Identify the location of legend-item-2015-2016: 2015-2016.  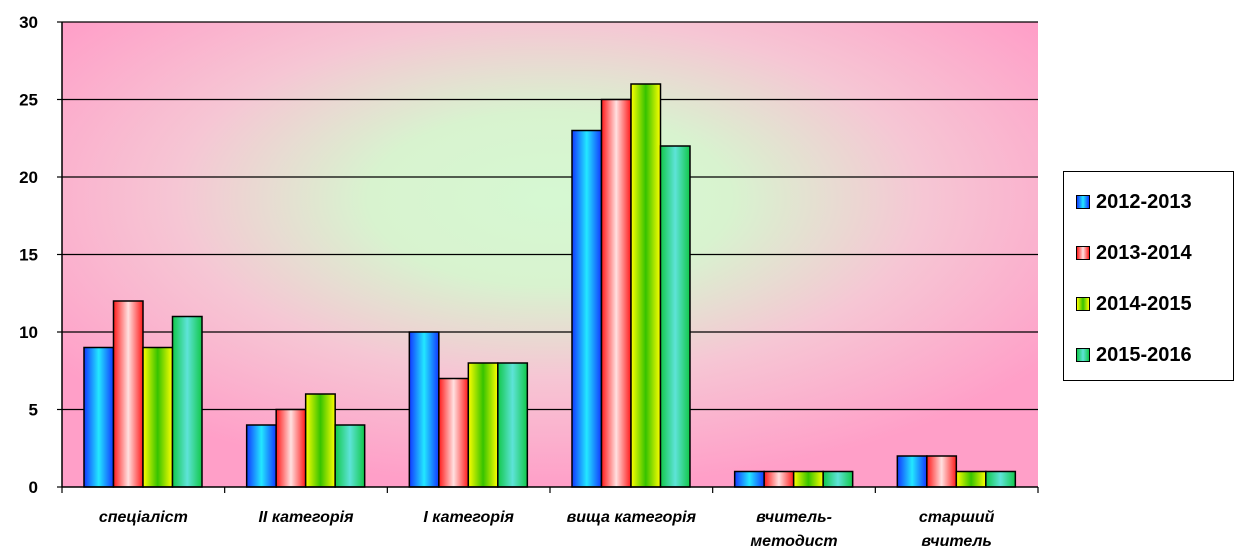
(1134, 355).